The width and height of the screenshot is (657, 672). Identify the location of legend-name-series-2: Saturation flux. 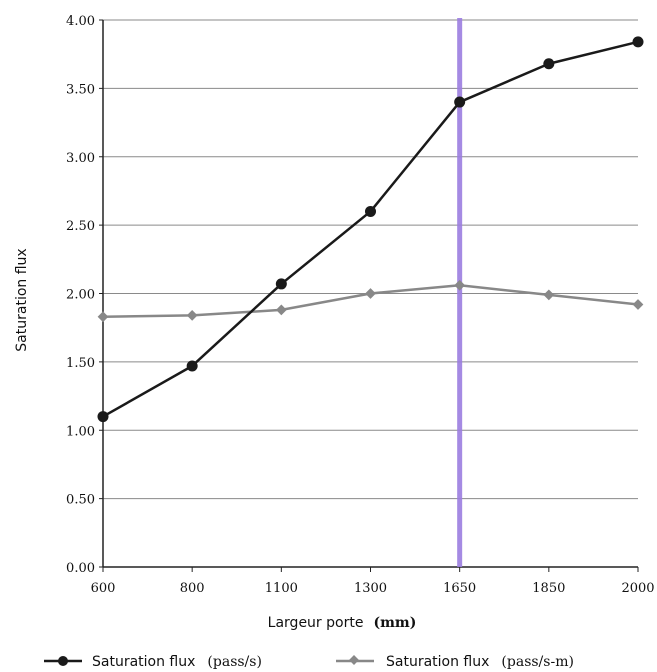
(437, 662).